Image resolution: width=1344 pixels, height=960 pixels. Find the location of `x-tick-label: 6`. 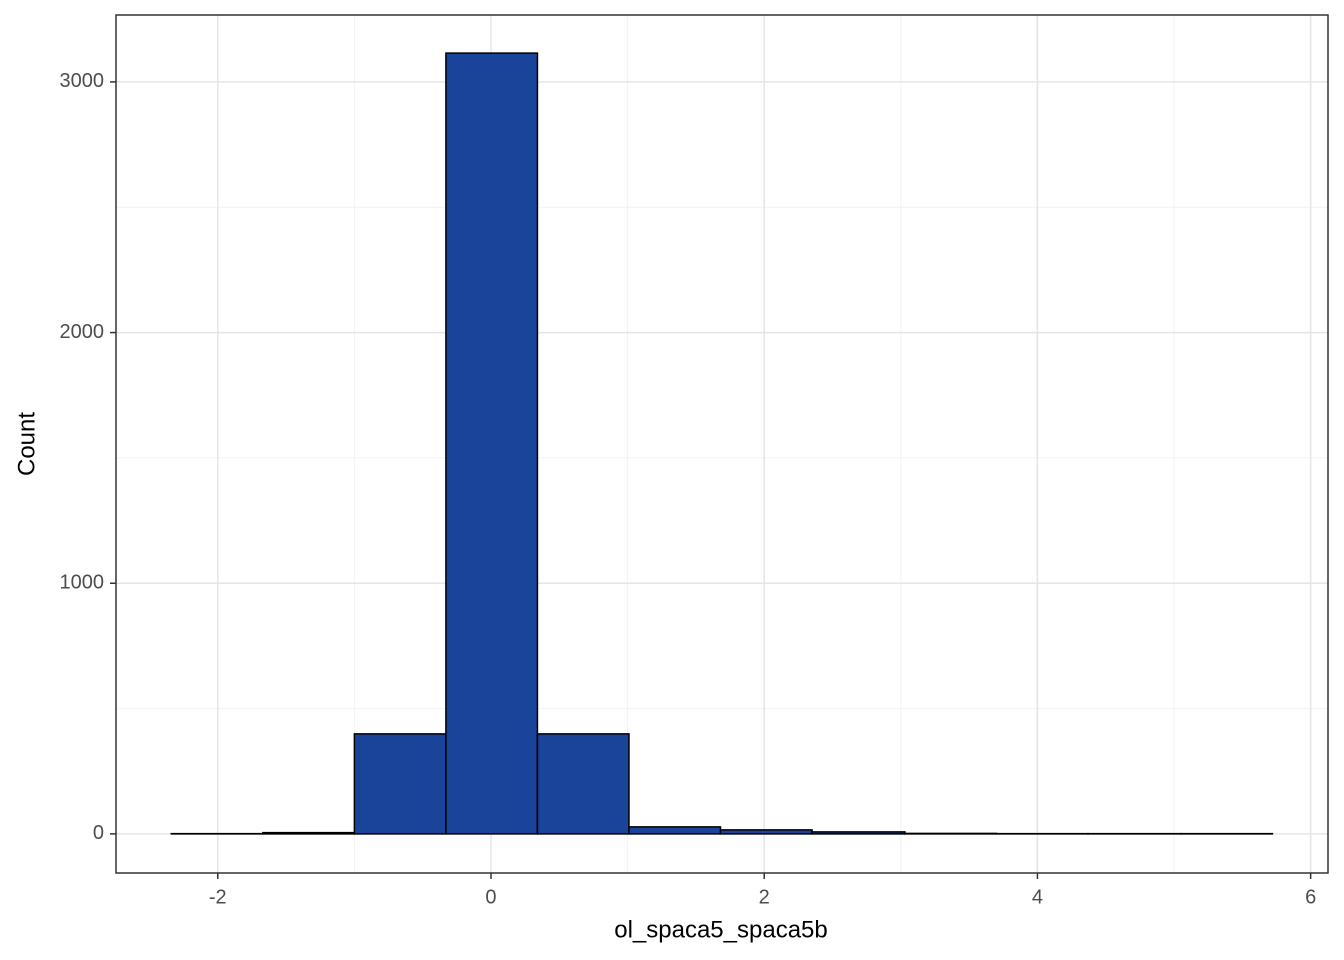

x-tick-label: 6 is located at coordinates (1310, 897).